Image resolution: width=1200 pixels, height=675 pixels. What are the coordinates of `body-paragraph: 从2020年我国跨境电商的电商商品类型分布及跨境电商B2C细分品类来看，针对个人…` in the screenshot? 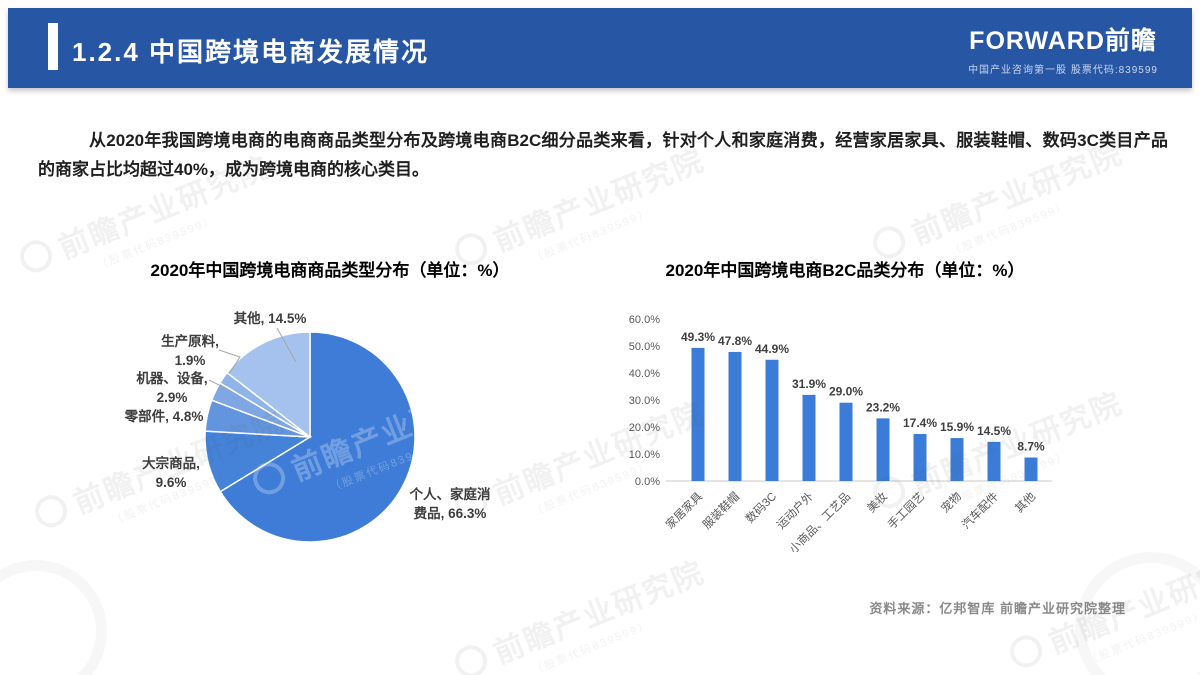 It's located at (603, 155).